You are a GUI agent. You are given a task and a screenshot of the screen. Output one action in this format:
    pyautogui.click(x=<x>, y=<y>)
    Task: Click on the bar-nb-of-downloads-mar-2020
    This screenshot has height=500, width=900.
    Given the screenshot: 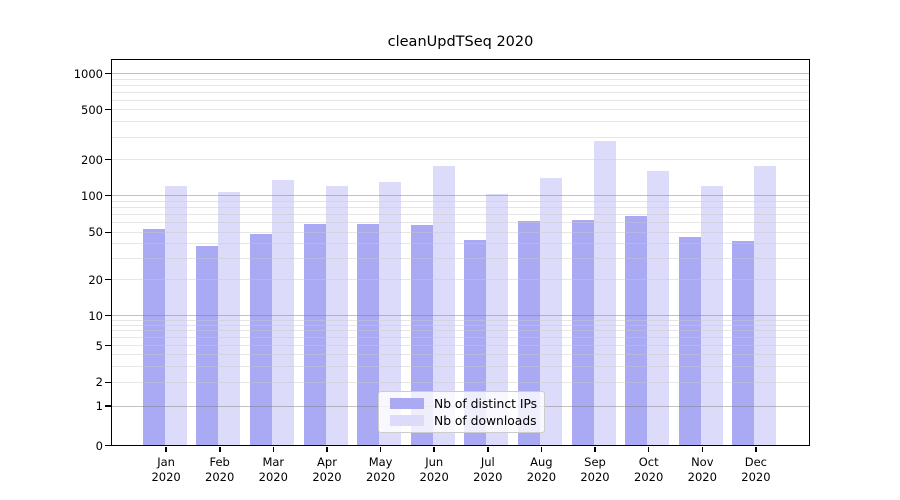 What is the action you would take?
    pyautogui.click(x=282, y=312)
    